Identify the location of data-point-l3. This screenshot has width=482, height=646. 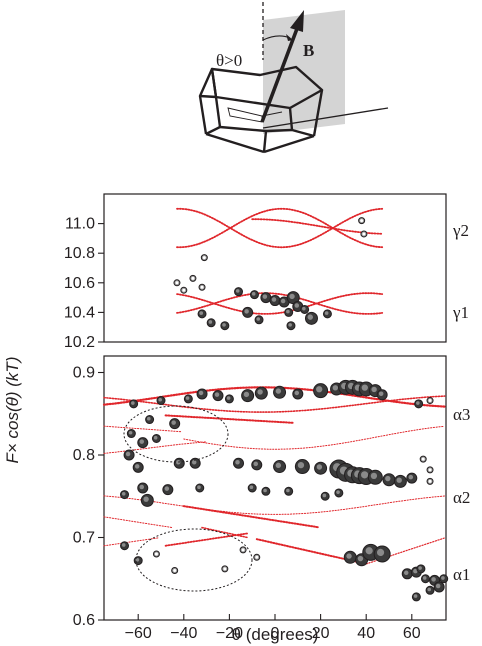
(202, 394).